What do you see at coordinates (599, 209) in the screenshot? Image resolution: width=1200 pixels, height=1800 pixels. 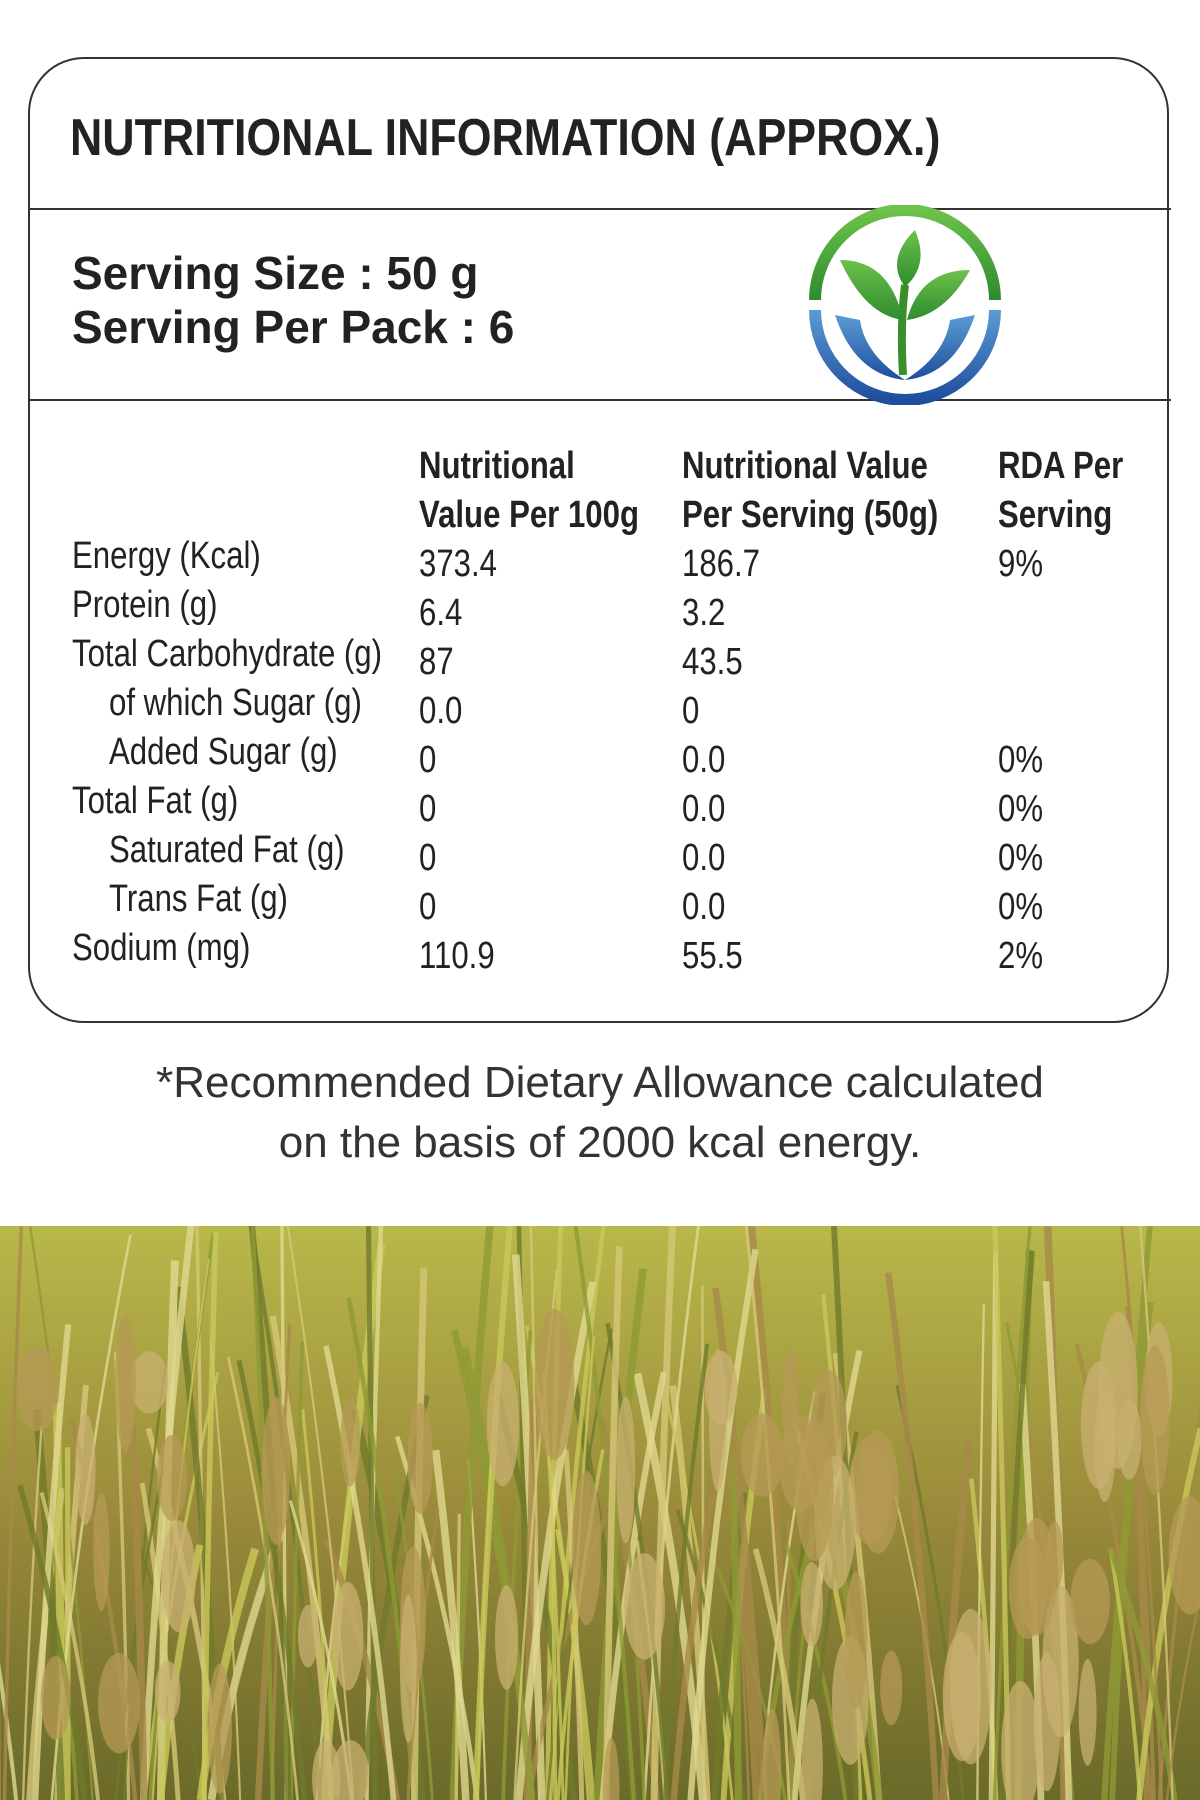 I see `divider` at bounding box center [599, 209].